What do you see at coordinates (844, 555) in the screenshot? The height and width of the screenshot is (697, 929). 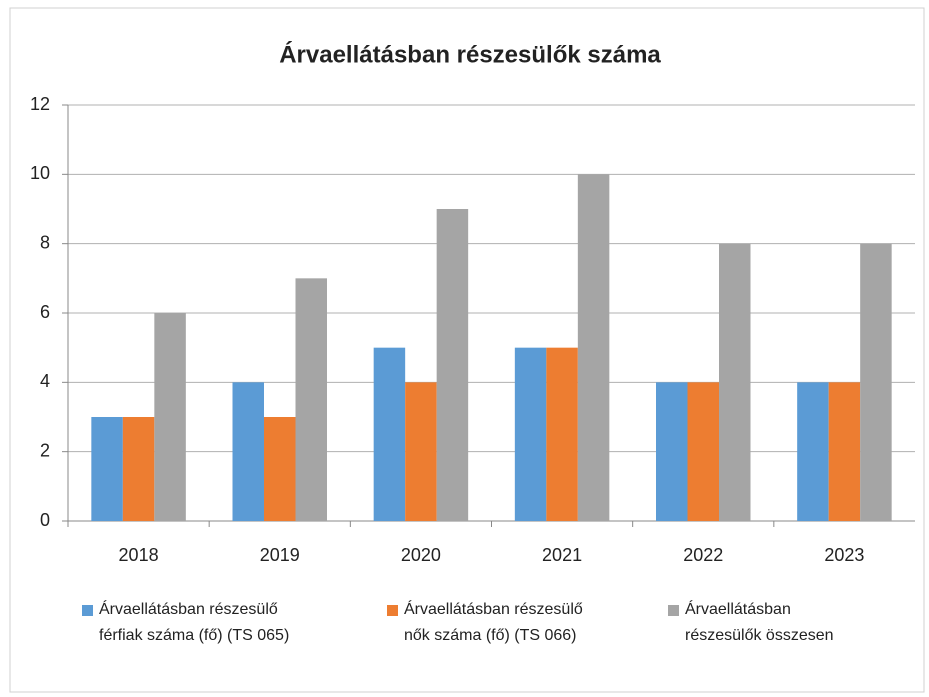 I see `x-tick-label: 2023` at bounding box center [844, 555].